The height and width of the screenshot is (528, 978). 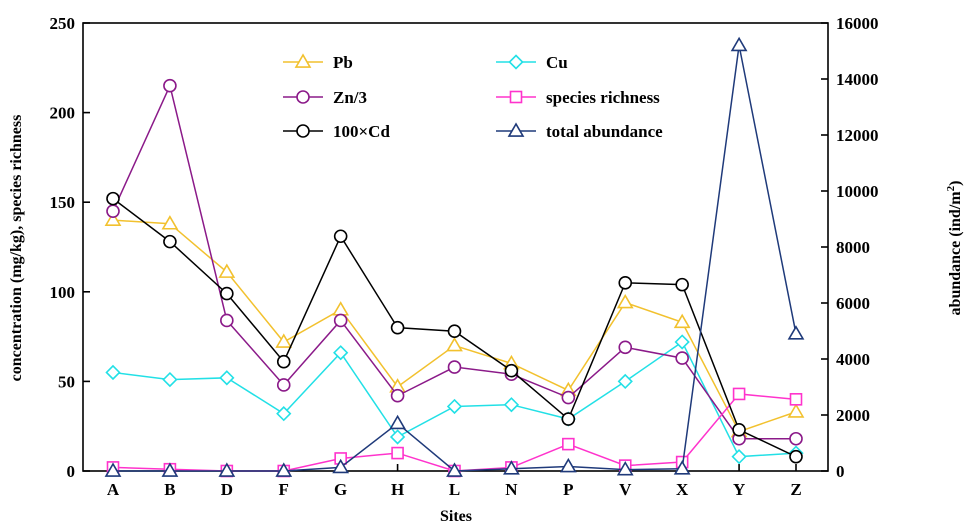 I want to click on x-tick-label: G, so click(x=340, y=489).